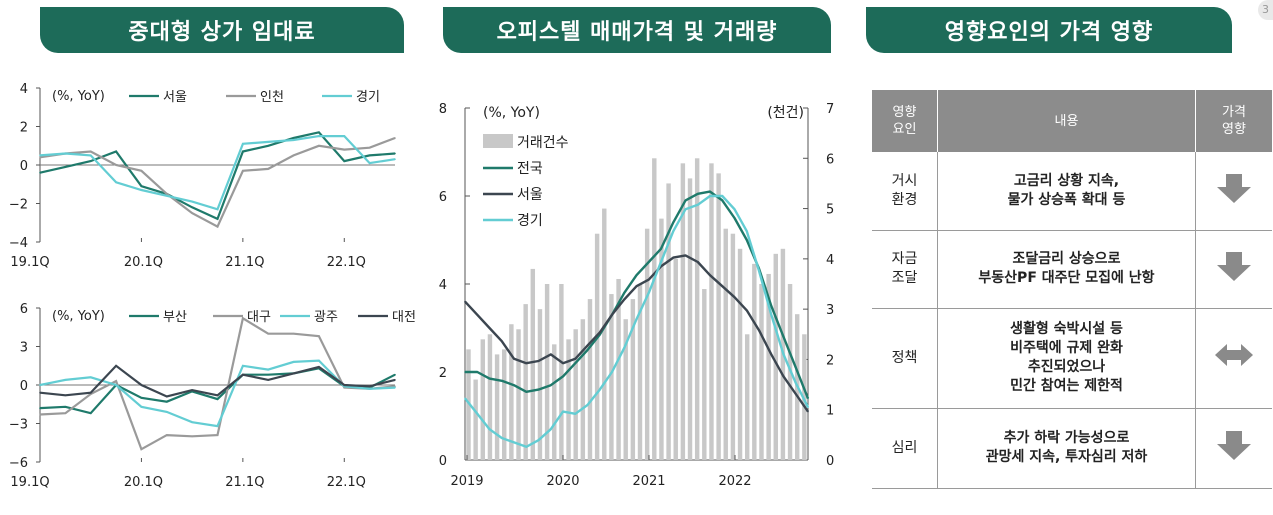 This screenshot has height=515, width=1273. Describe the element at coordinates (562, 481) in the screenshot. I see `x-tick-label: 2020` at that location.